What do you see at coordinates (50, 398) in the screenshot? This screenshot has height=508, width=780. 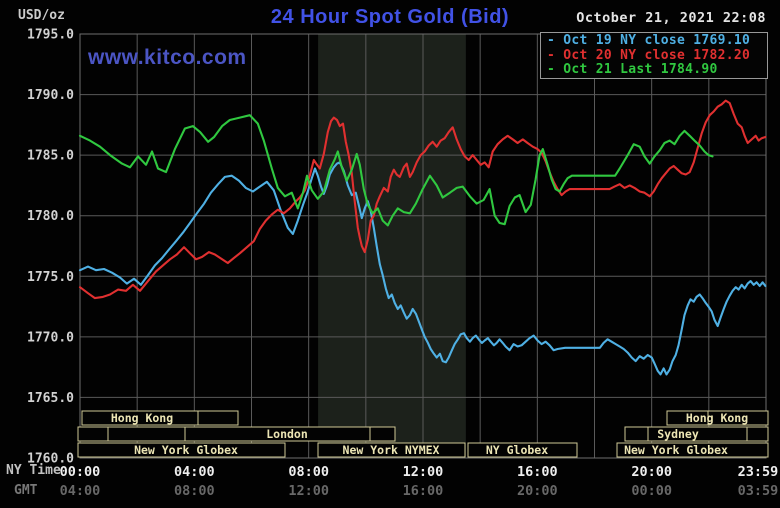 I see `y-tick-label: 1765.0` at bounding box center [50, 398].